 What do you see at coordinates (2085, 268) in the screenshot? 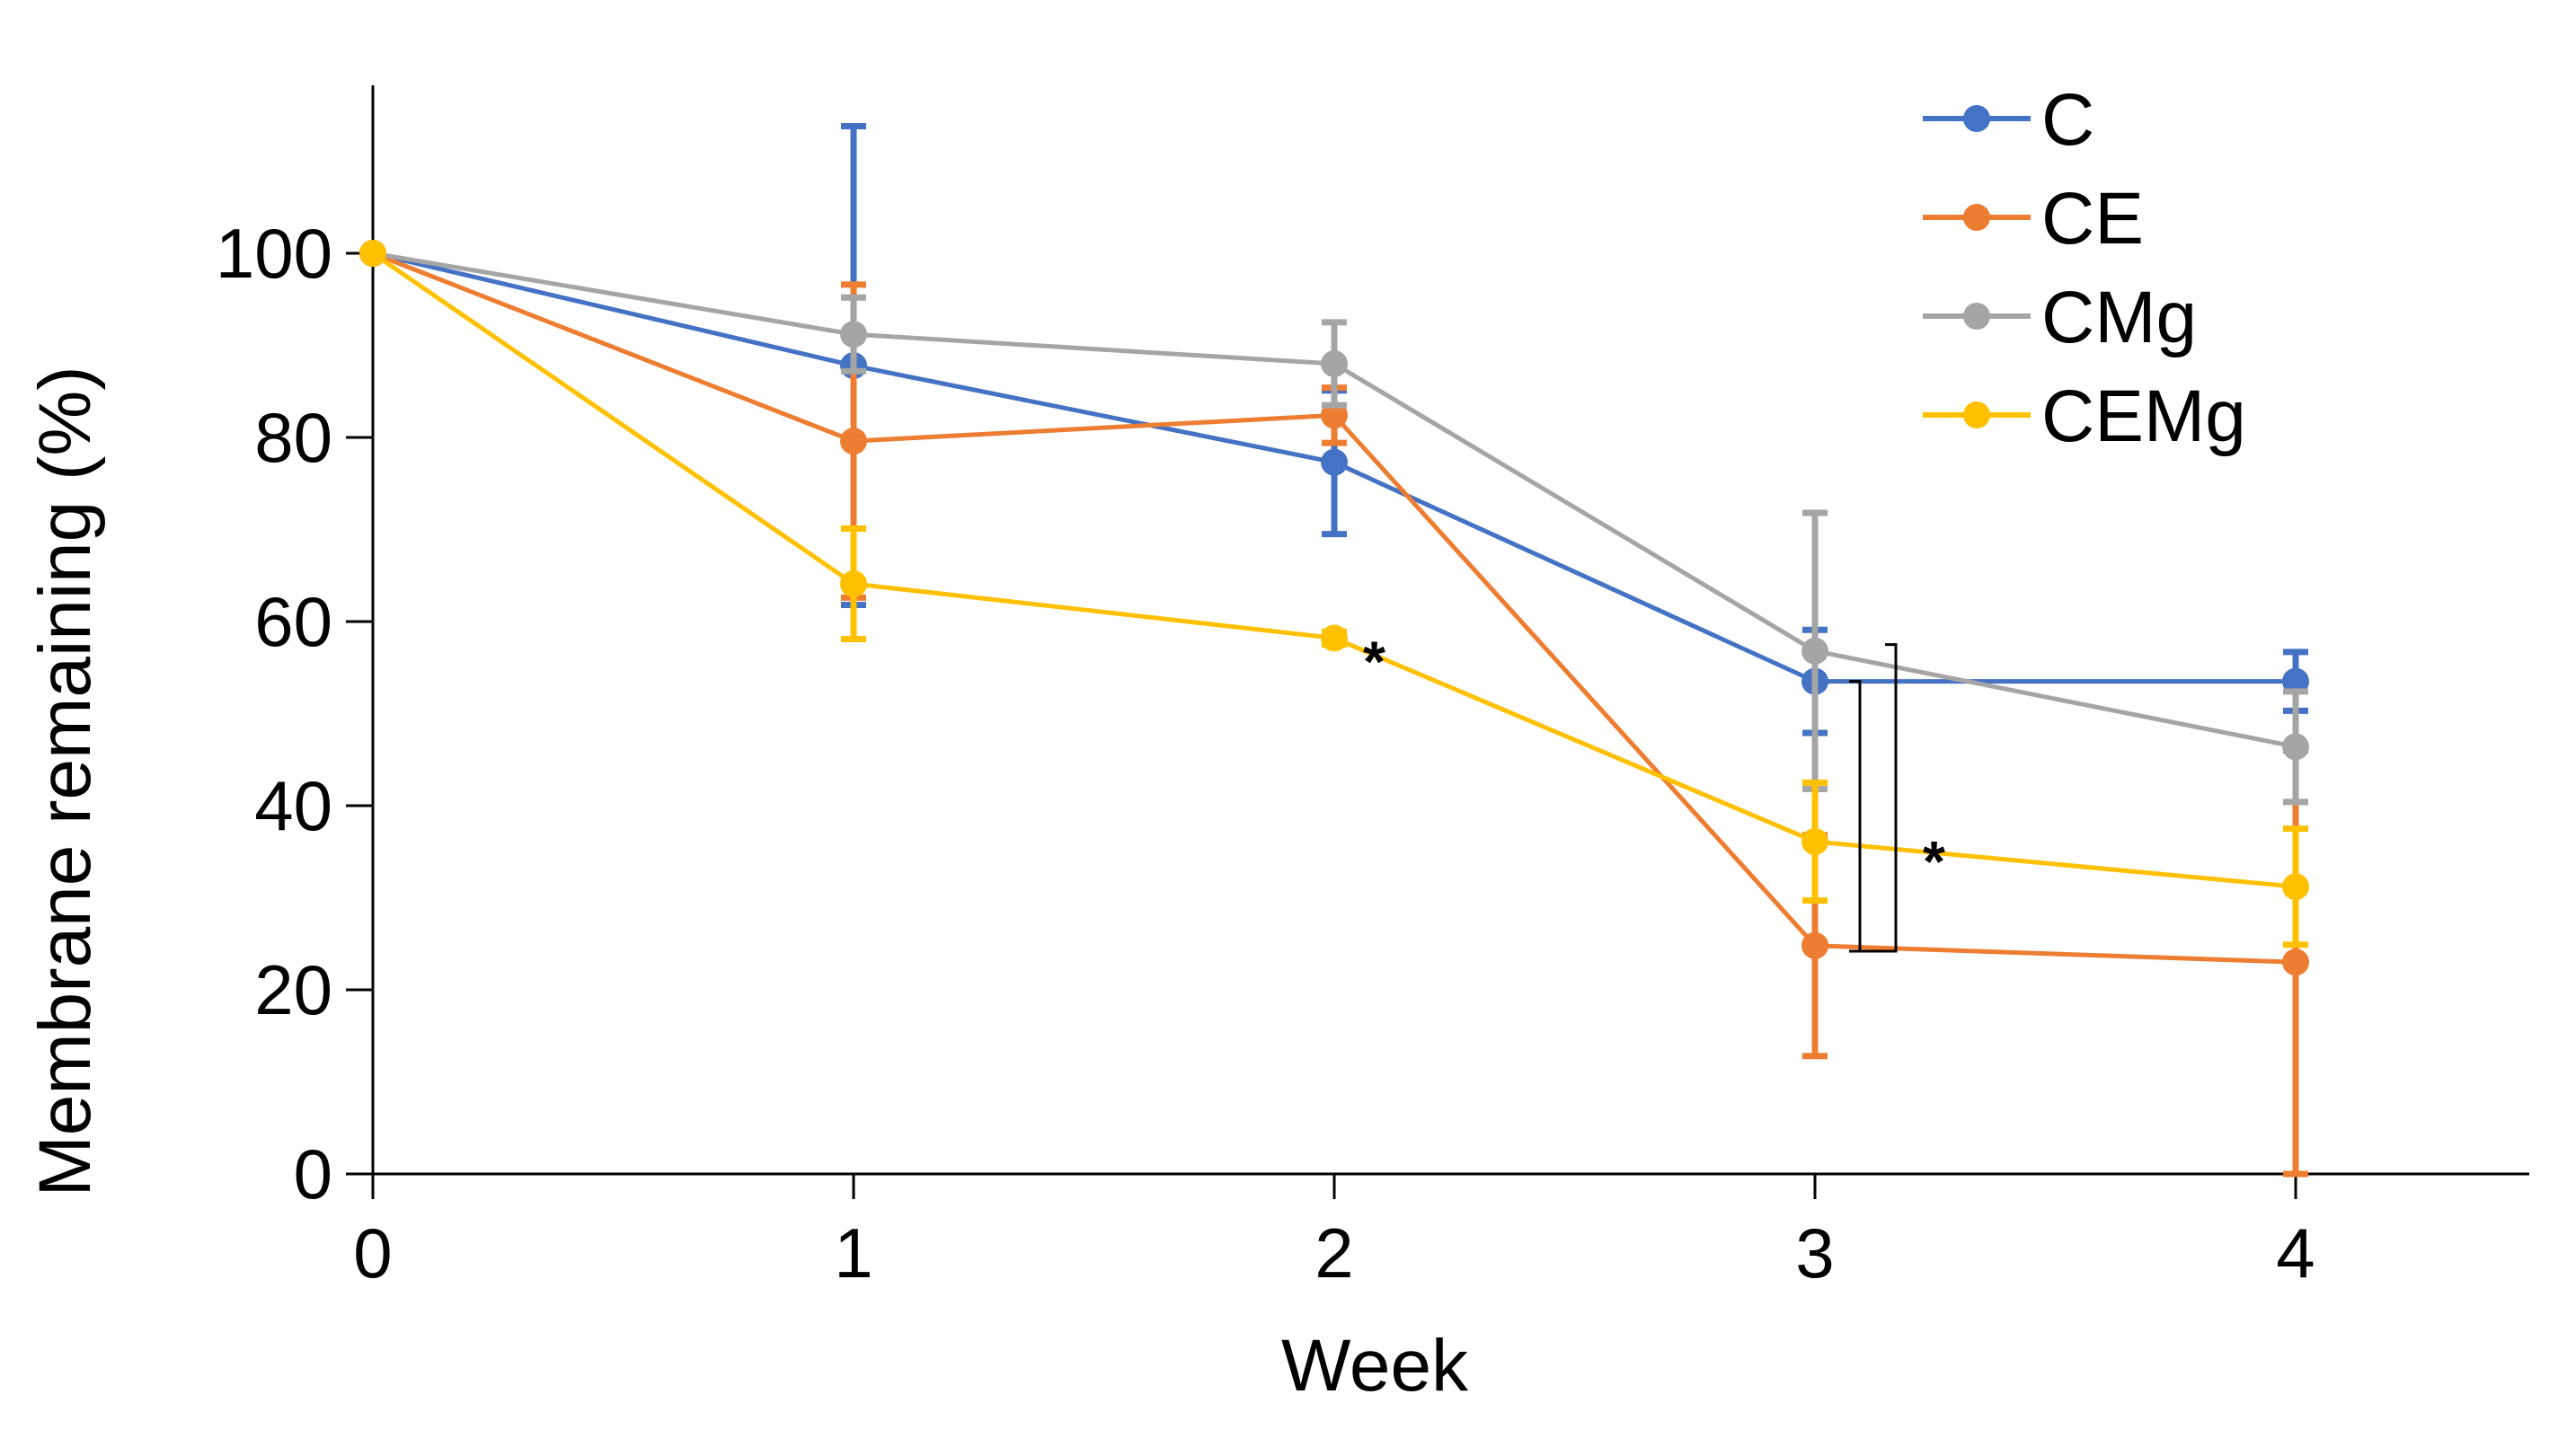
I see `legend: C CE CMg CEMg` at bounding box center [2085, 268].